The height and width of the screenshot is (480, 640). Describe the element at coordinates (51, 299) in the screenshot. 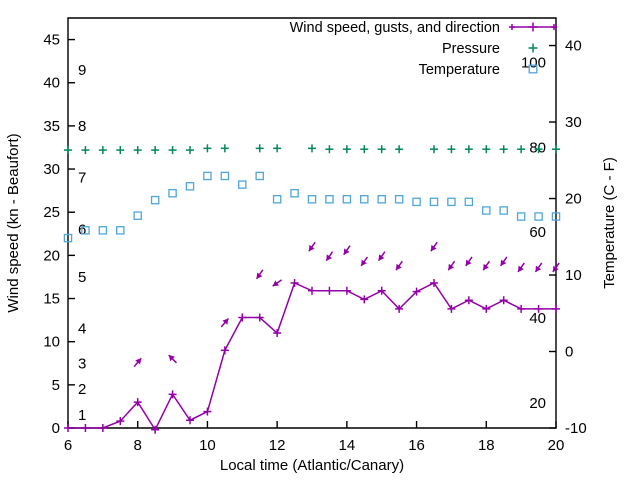

I see `y-axis-tick-label: 15` at that location.